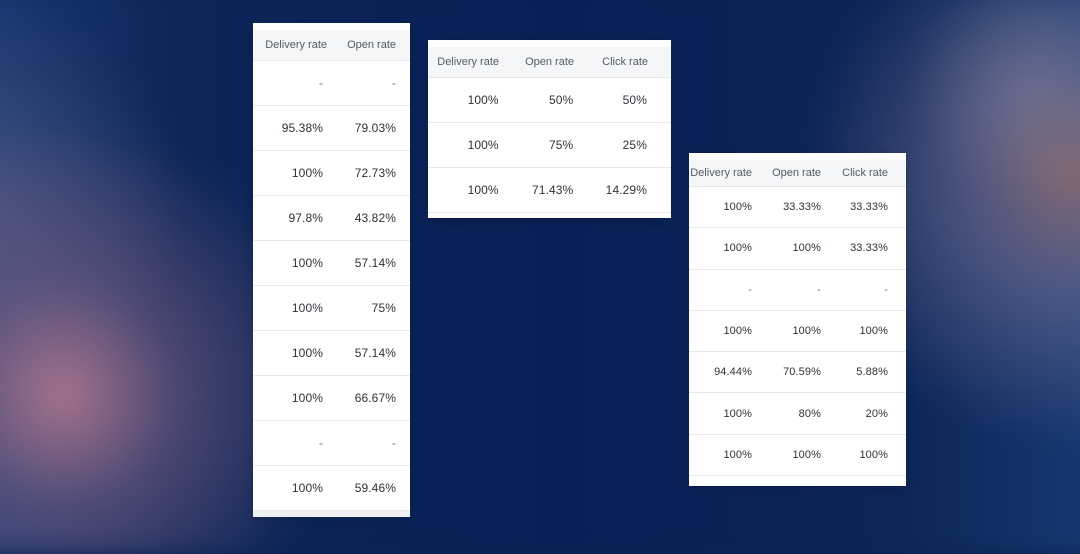 The width and height of the screenshot is (1080, 554). Describe the element at coordinates (561, 100) in the screenshot. I see `open-rate-cell: 50%` at that location.